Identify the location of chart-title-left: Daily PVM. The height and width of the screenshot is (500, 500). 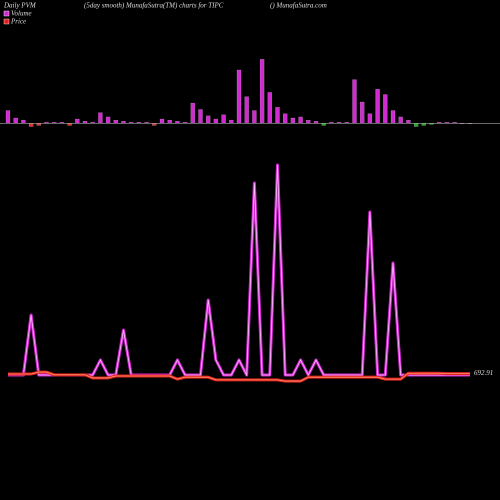
(20, 6).